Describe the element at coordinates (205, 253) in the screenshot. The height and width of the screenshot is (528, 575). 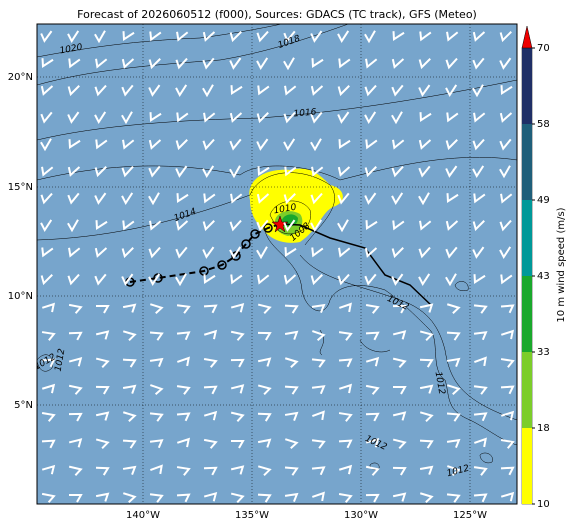
I see `track-past` at that location.